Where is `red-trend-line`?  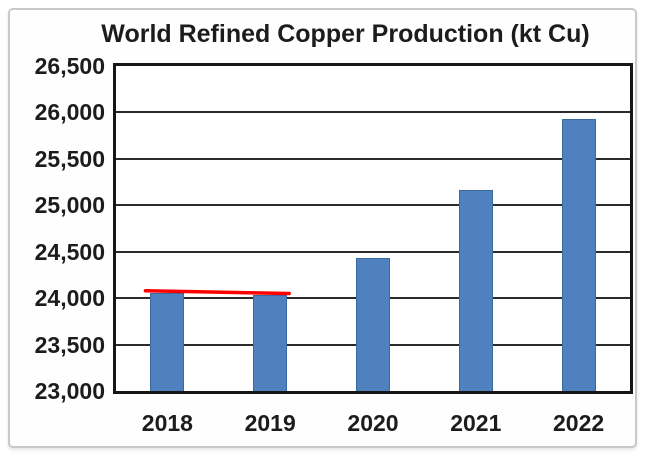 red-trend-line is located at coordinates (217, 292).